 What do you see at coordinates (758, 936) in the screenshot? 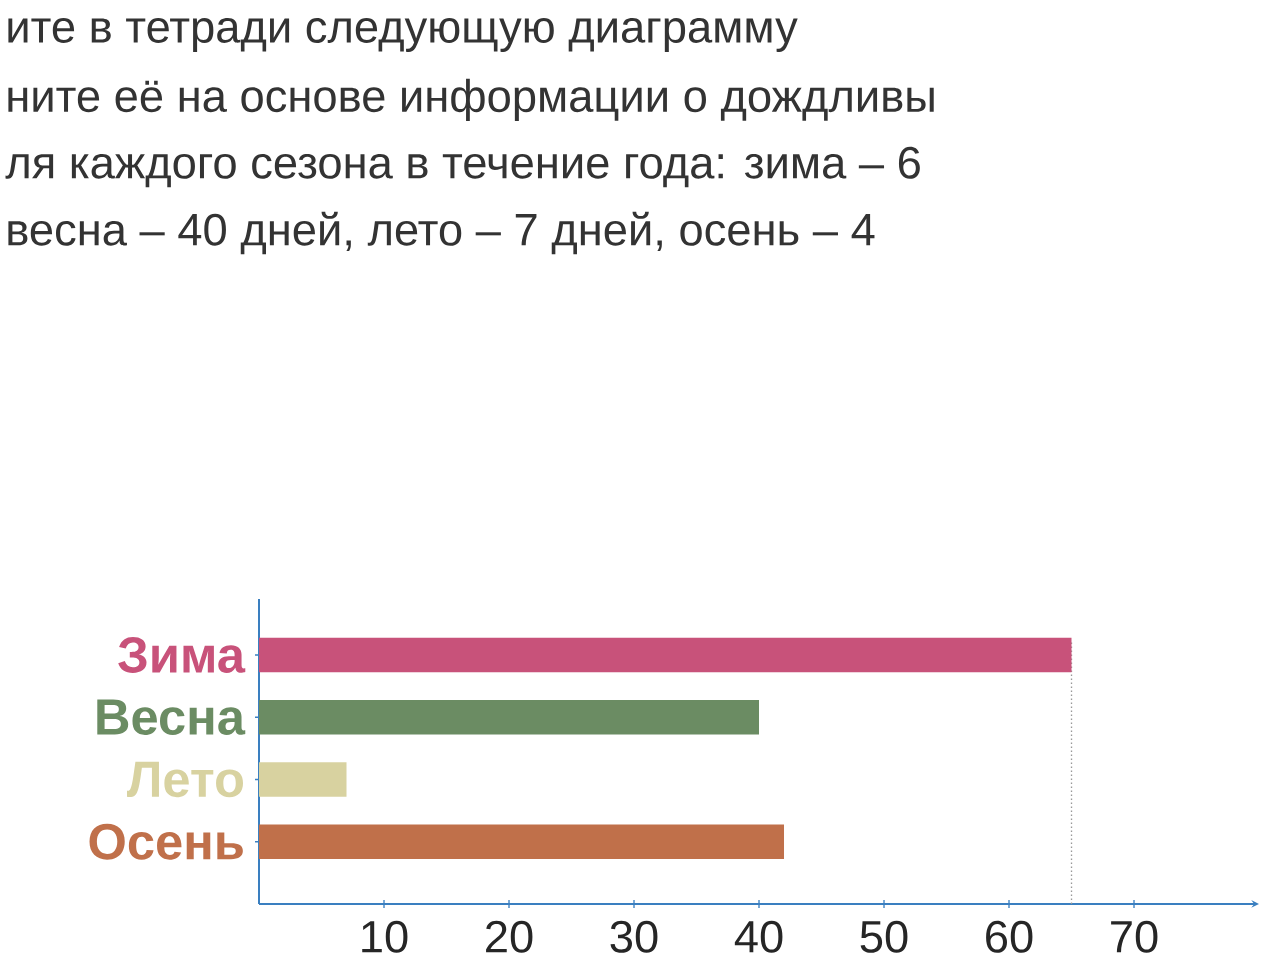
I see `x-tick-label: 40` at bounding box center [758, 936].